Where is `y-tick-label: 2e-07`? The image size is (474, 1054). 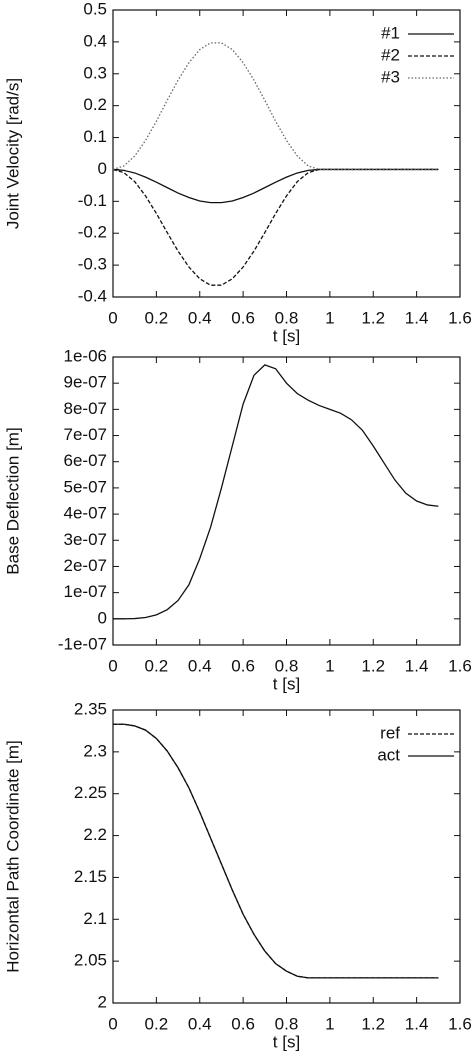 y-tick-label: 2e-07 is located at coordinates (85, 565).